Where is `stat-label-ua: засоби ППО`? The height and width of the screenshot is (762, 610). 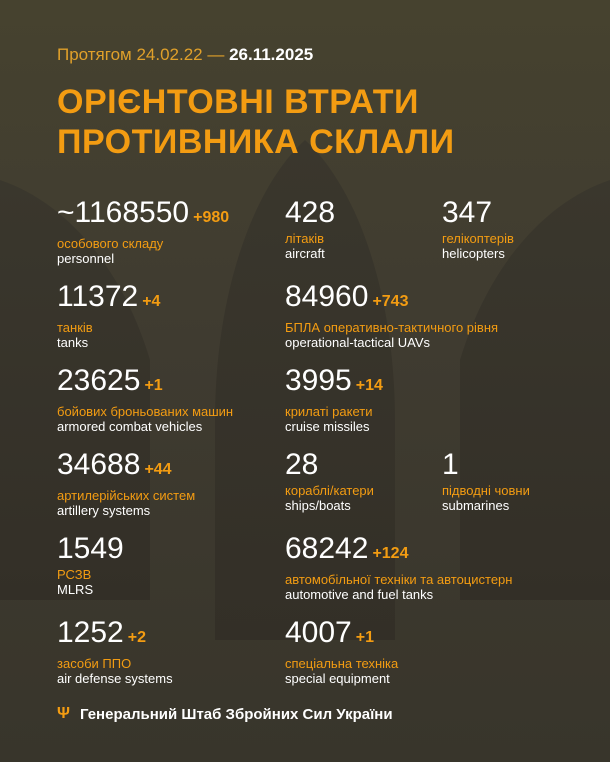
stat-label-ua: засоби ППО is located at coordinates (94, 663).